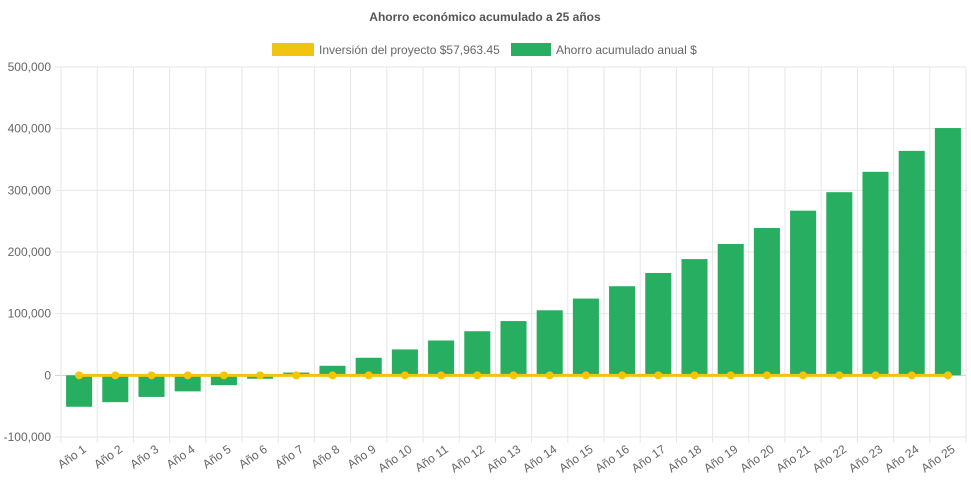  What do you see at coordinates (626, 50) in the screenshot?
I see `legend-label: Ahorro acumulado anual $` at bounding box center [626, 50].